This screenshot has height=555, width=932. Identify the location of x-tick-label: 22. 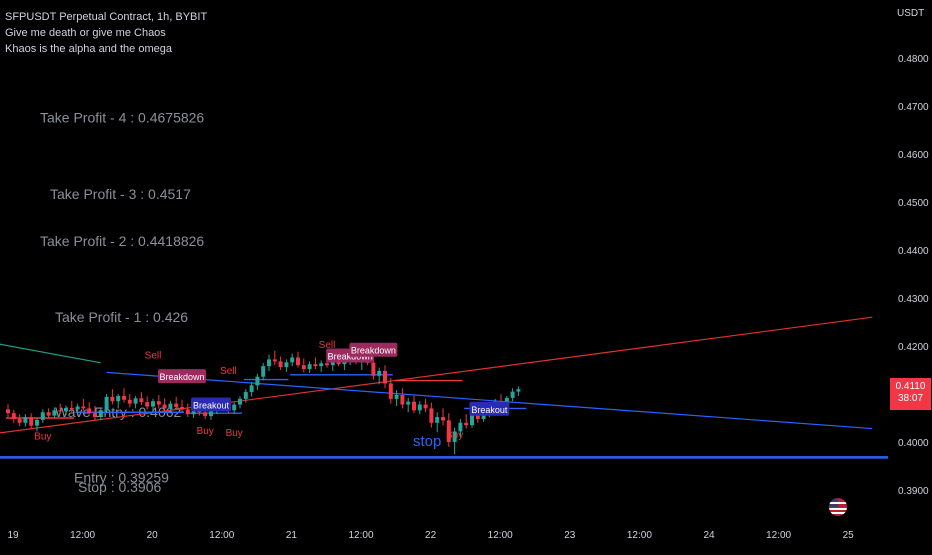
(431, 535).